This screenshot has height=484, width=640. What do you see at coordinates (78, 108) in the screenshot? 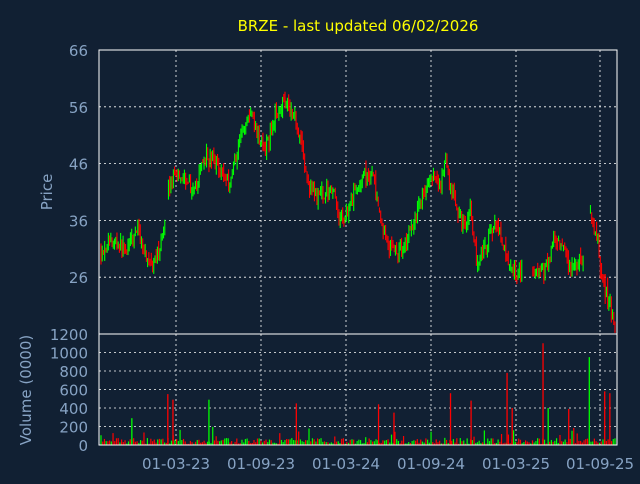
I see `price-tick-label: 56` at bounding box center [78, 108].